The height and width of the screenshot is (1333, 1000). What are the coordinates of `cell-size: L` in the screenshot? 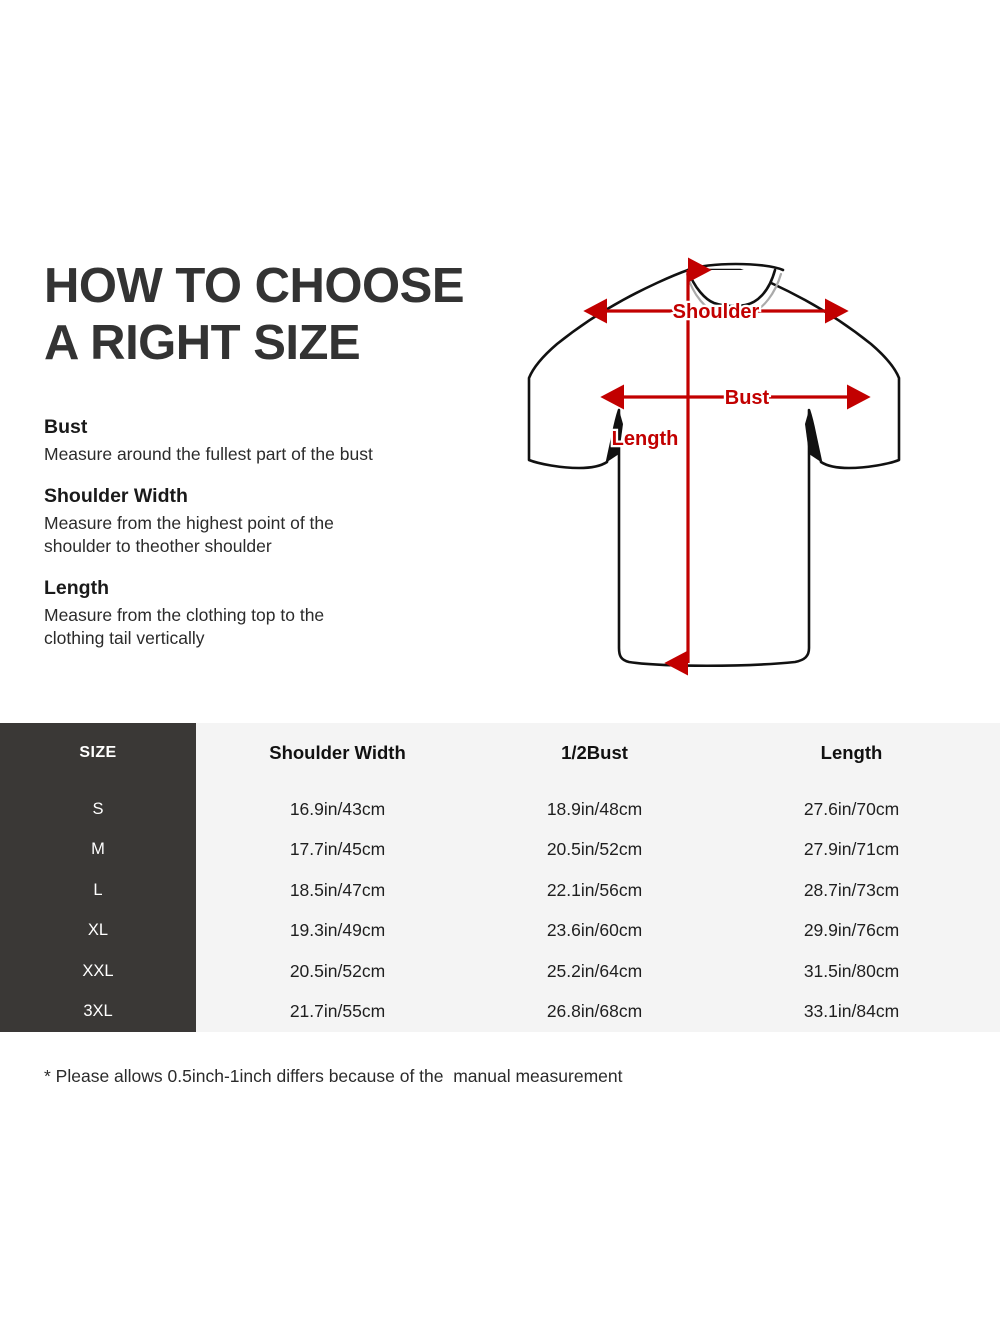 It's located at (98, 889).